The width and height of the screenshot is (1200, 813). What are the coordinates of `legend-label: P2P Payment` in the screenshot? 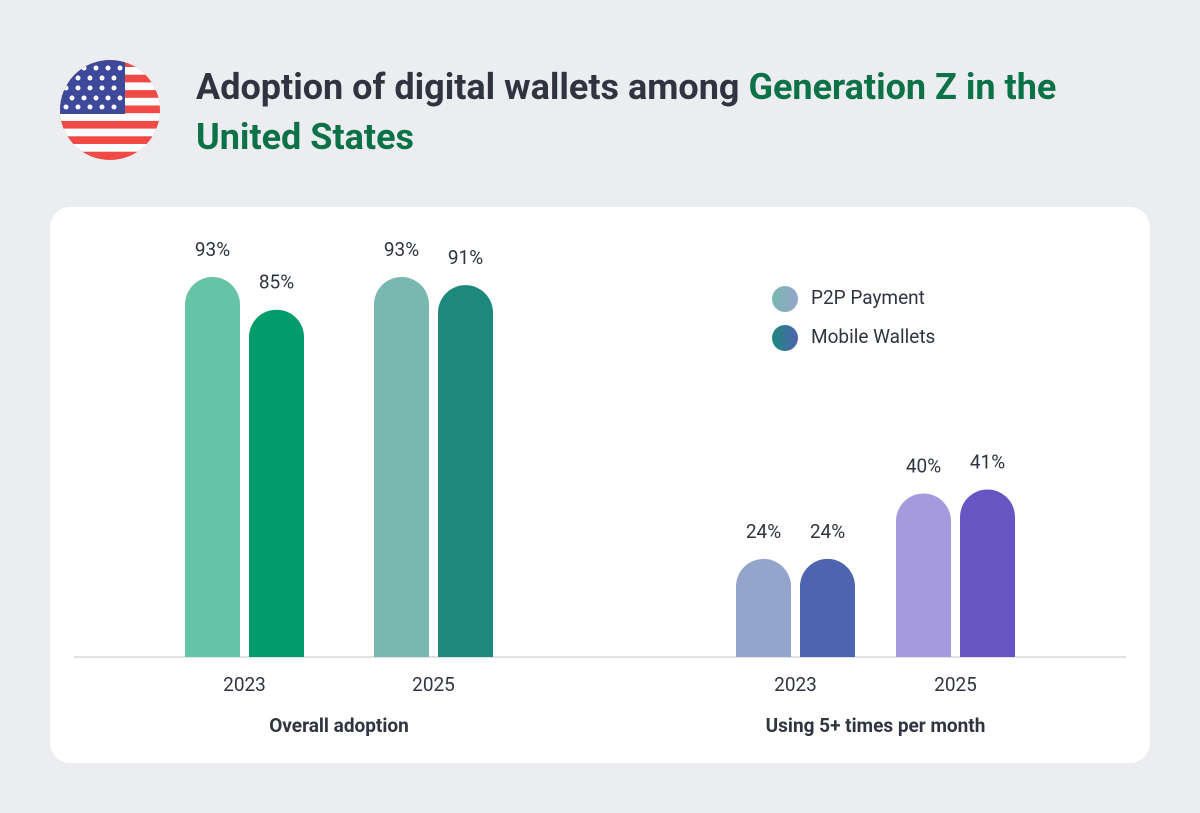 It's located at (868, 297).